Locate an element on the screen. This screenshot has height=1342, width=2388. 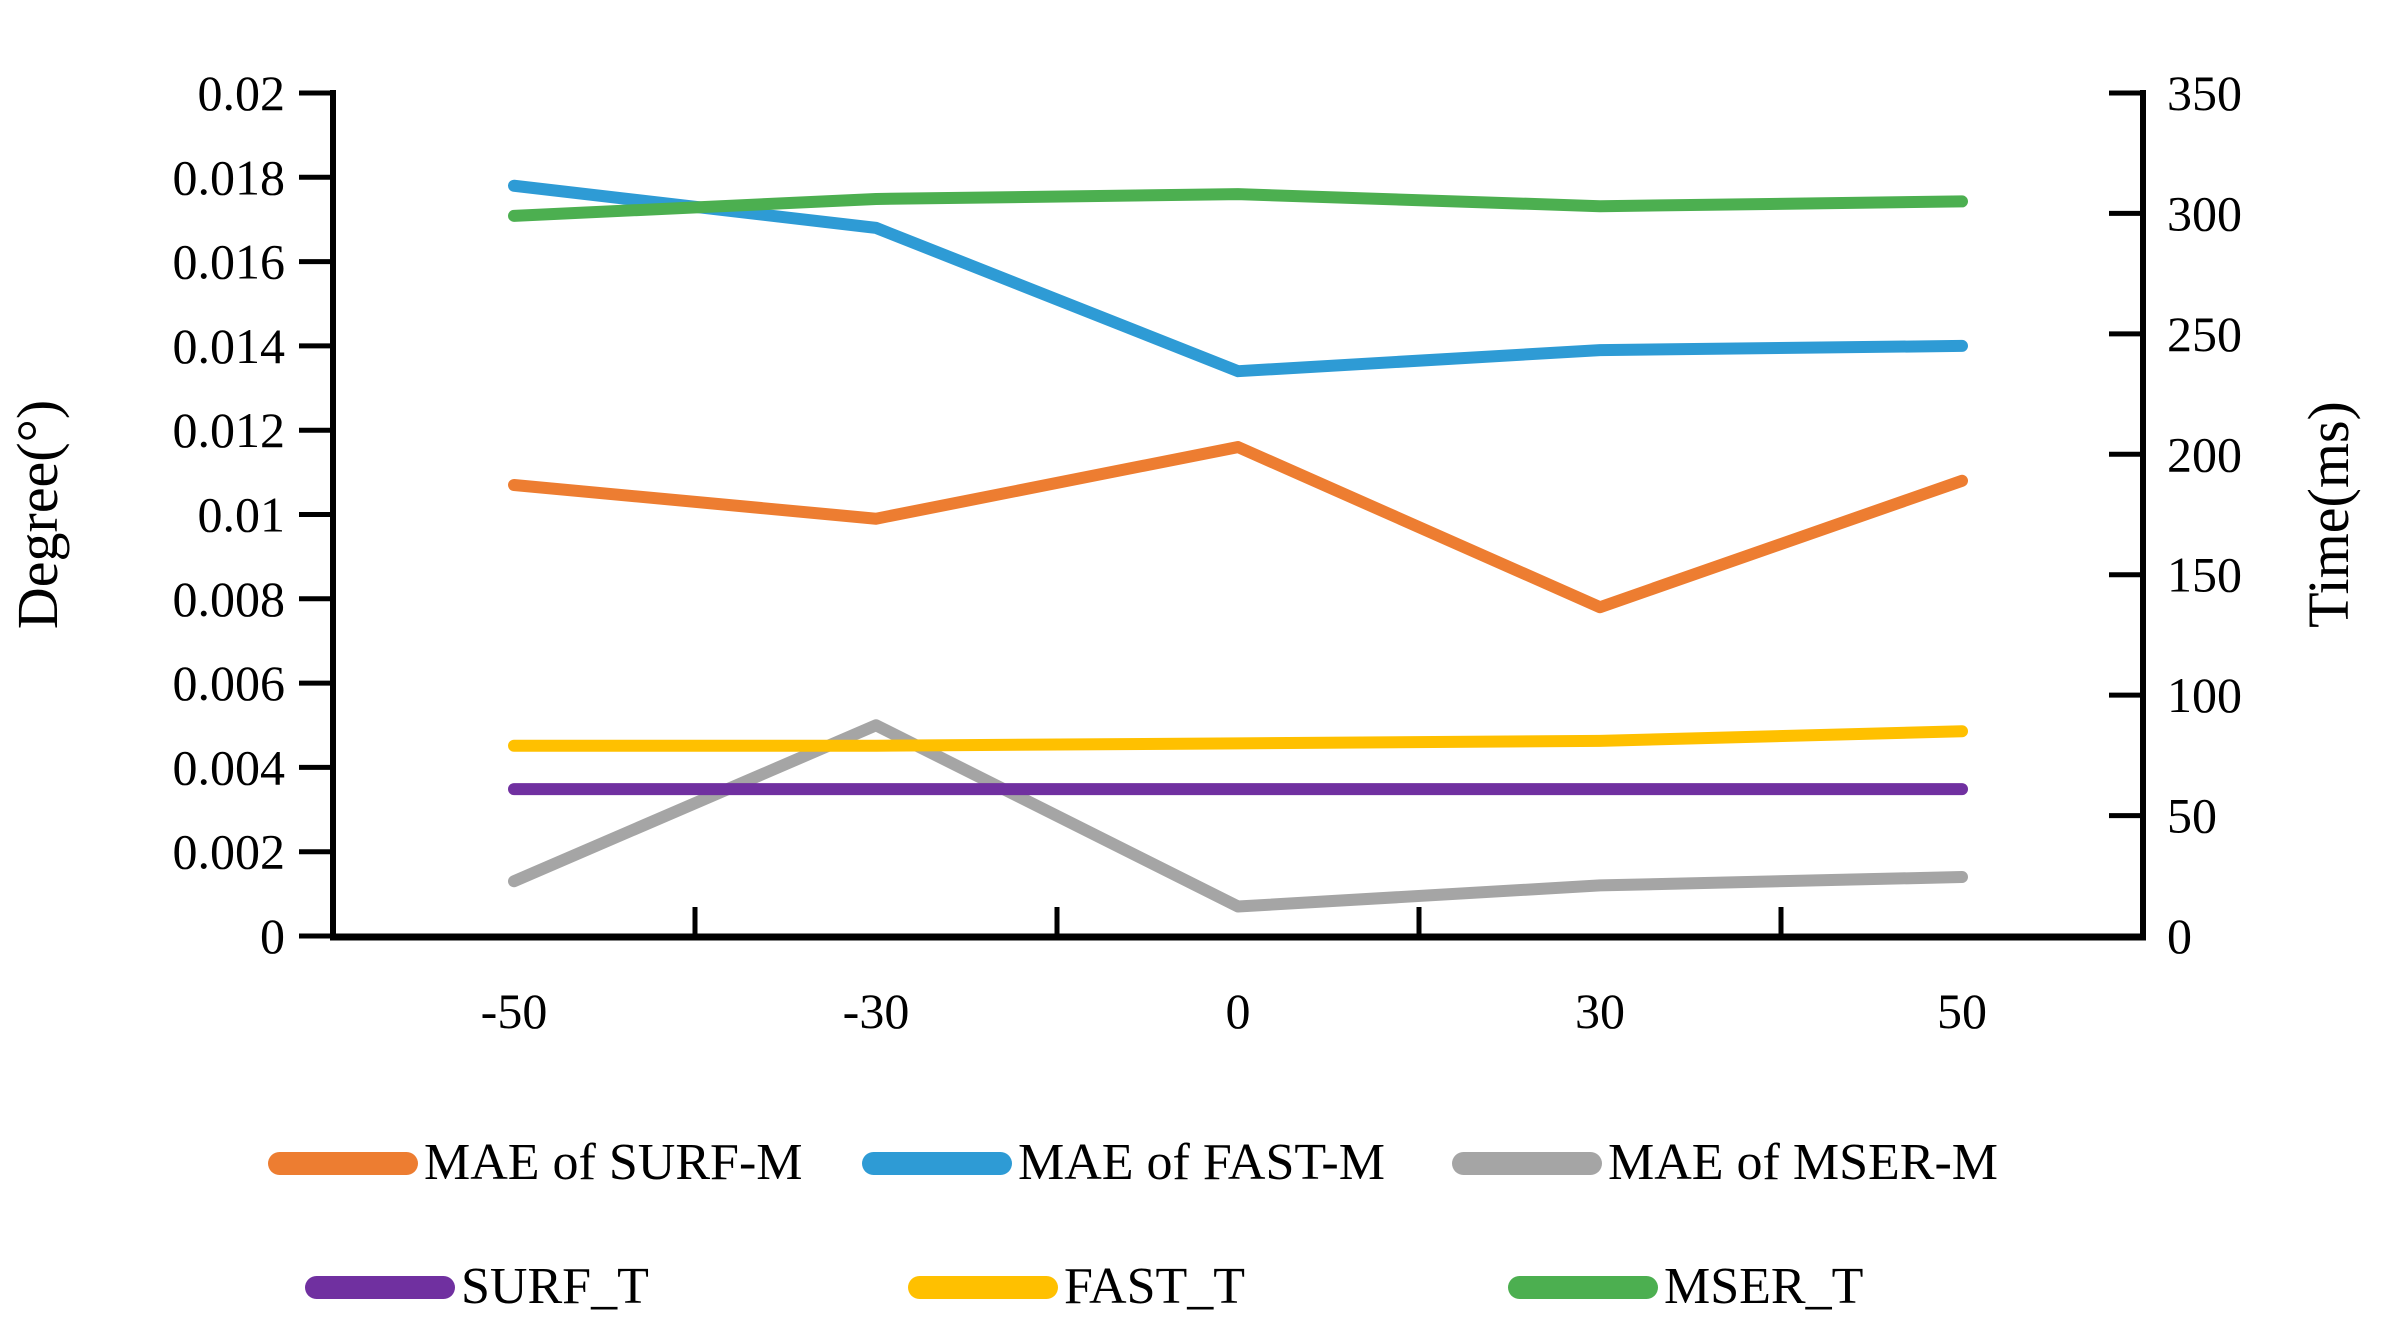
left-axis-tick-label: 0.018 is located at coordinates (229, 177).